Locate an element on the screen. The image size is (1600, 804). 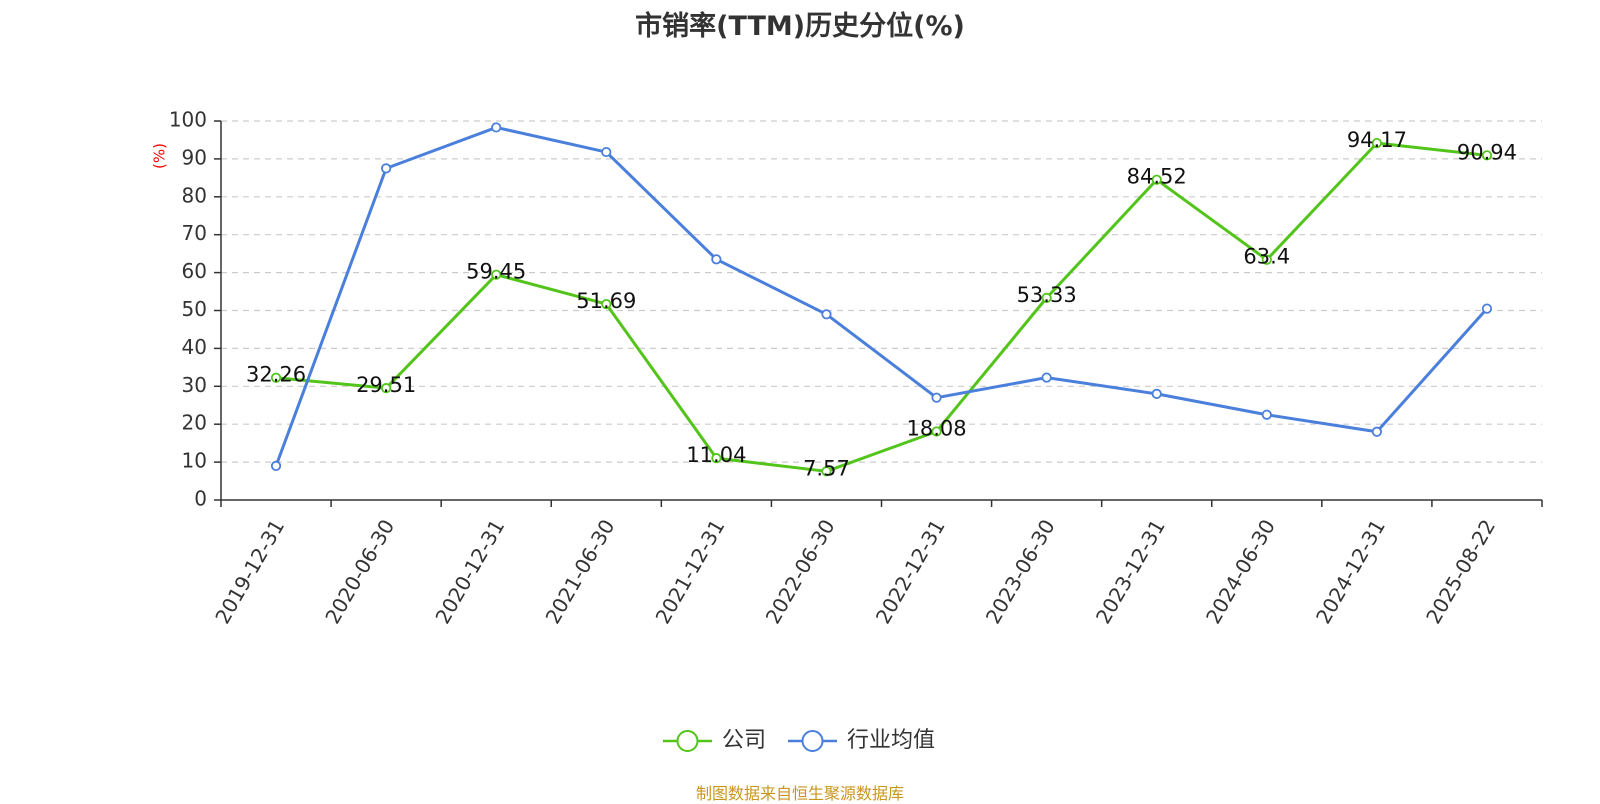
legend-item: 公司 is located at coordinates (714, 740).